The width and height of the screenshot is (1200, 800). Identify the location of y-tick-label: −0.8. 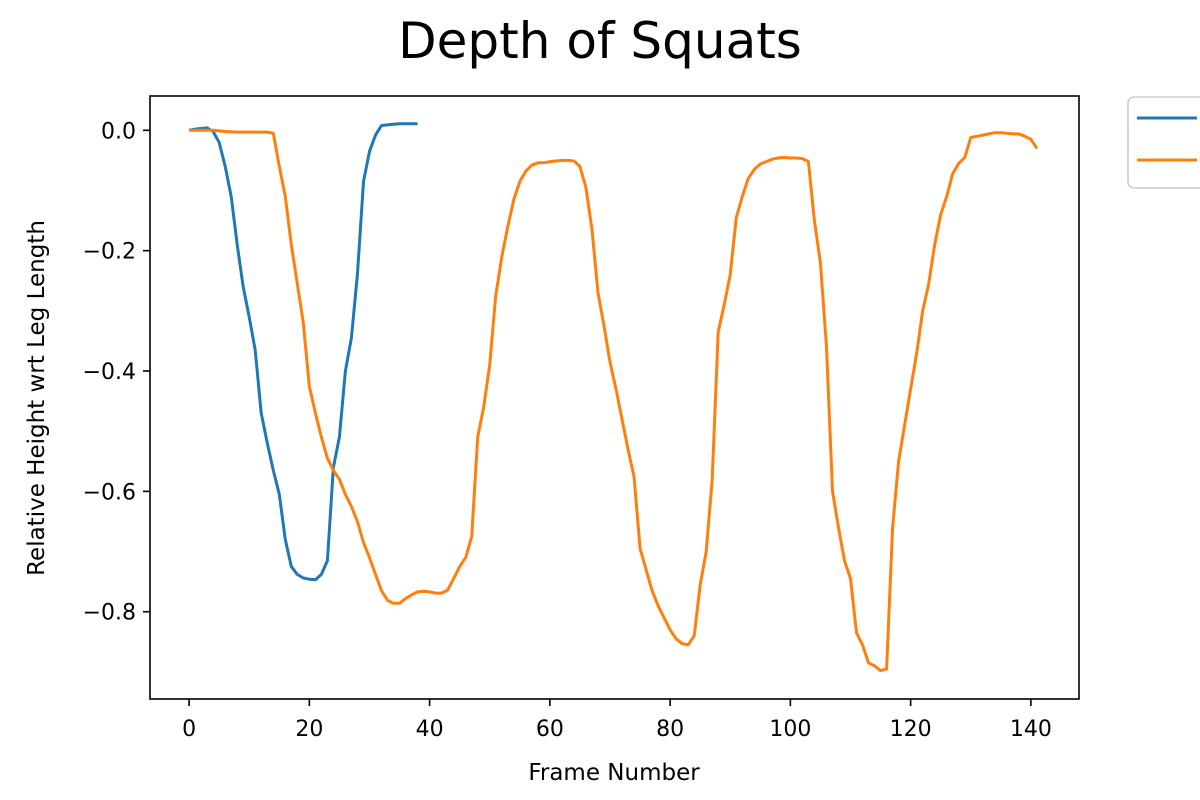
(109, 613).